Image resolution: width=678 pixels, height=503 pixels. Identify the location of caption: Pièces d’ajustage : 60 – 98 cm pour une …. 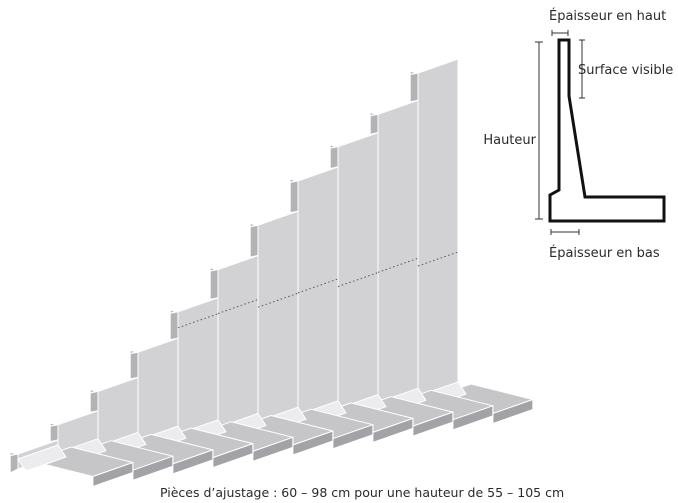
(362, 492).